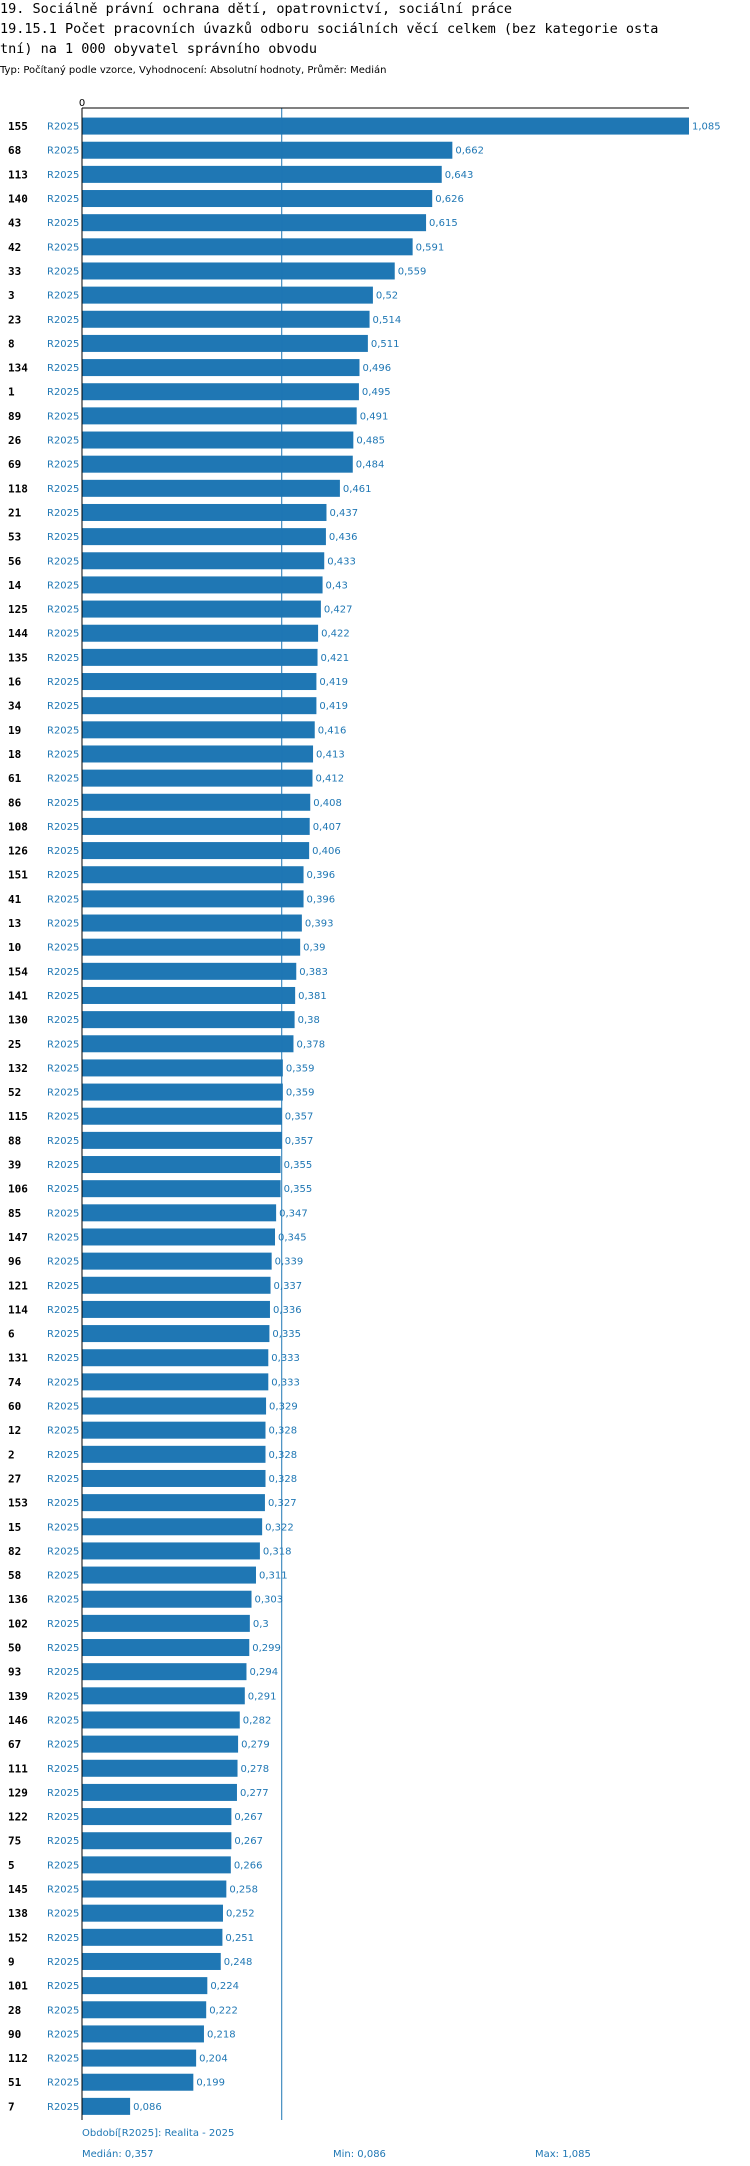 The width and height of the screenshot is (750, 2166). I want to click on bar-value-label: 0,514, so click(387, 320).